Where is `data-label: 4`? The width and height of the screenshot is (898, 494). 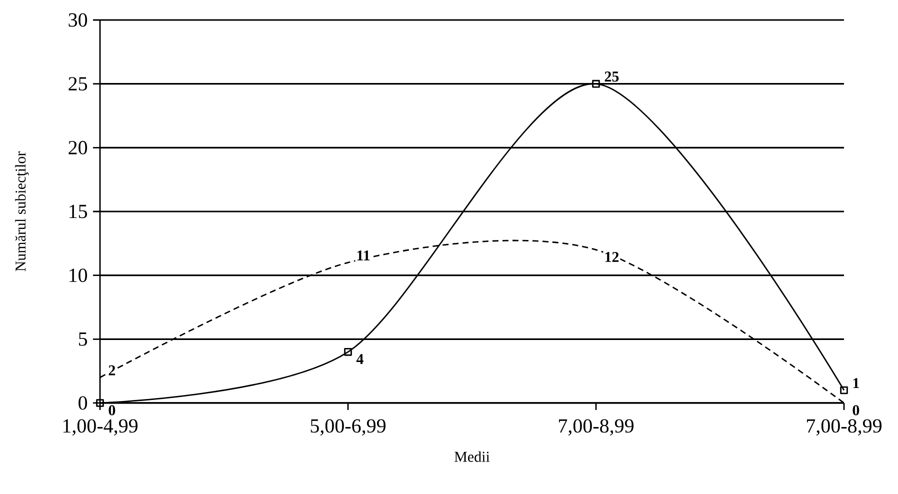 data-label: 4 is located at coordinates (360, 359).